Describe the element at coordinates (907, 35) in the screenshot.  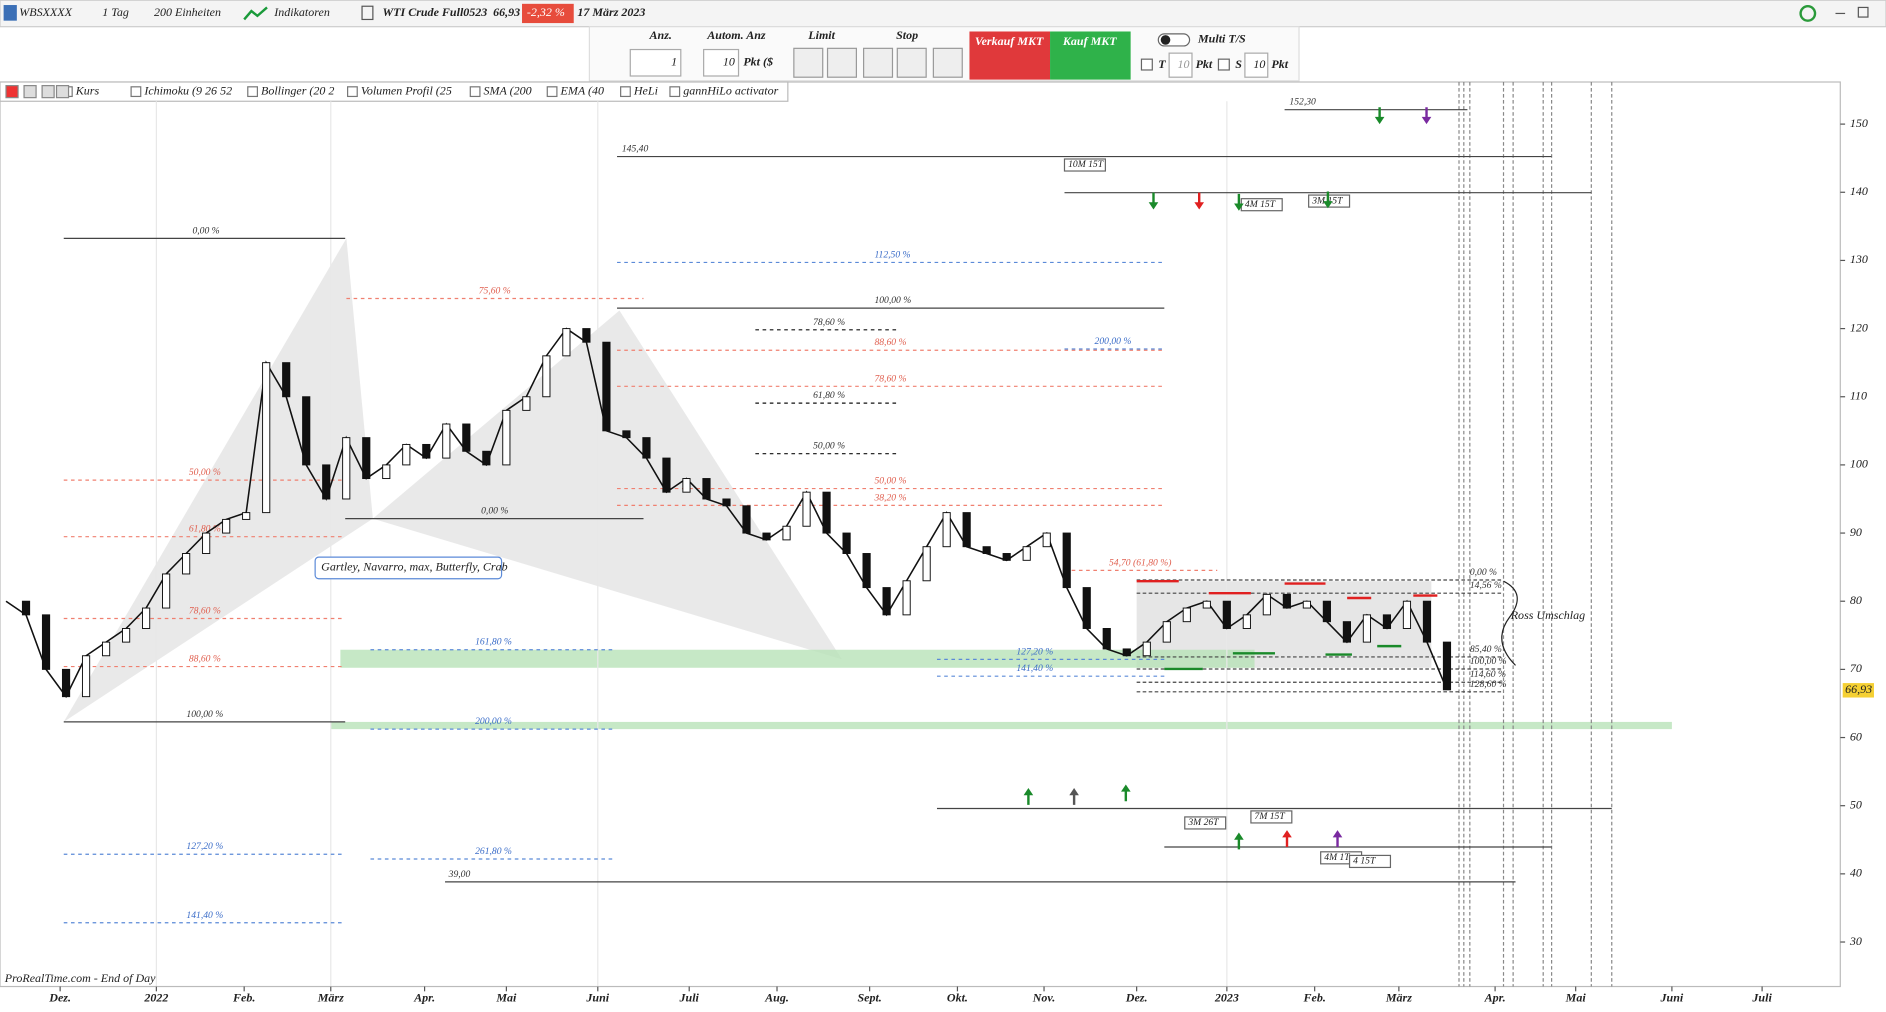
I see `stop-label: Stop` at that location.